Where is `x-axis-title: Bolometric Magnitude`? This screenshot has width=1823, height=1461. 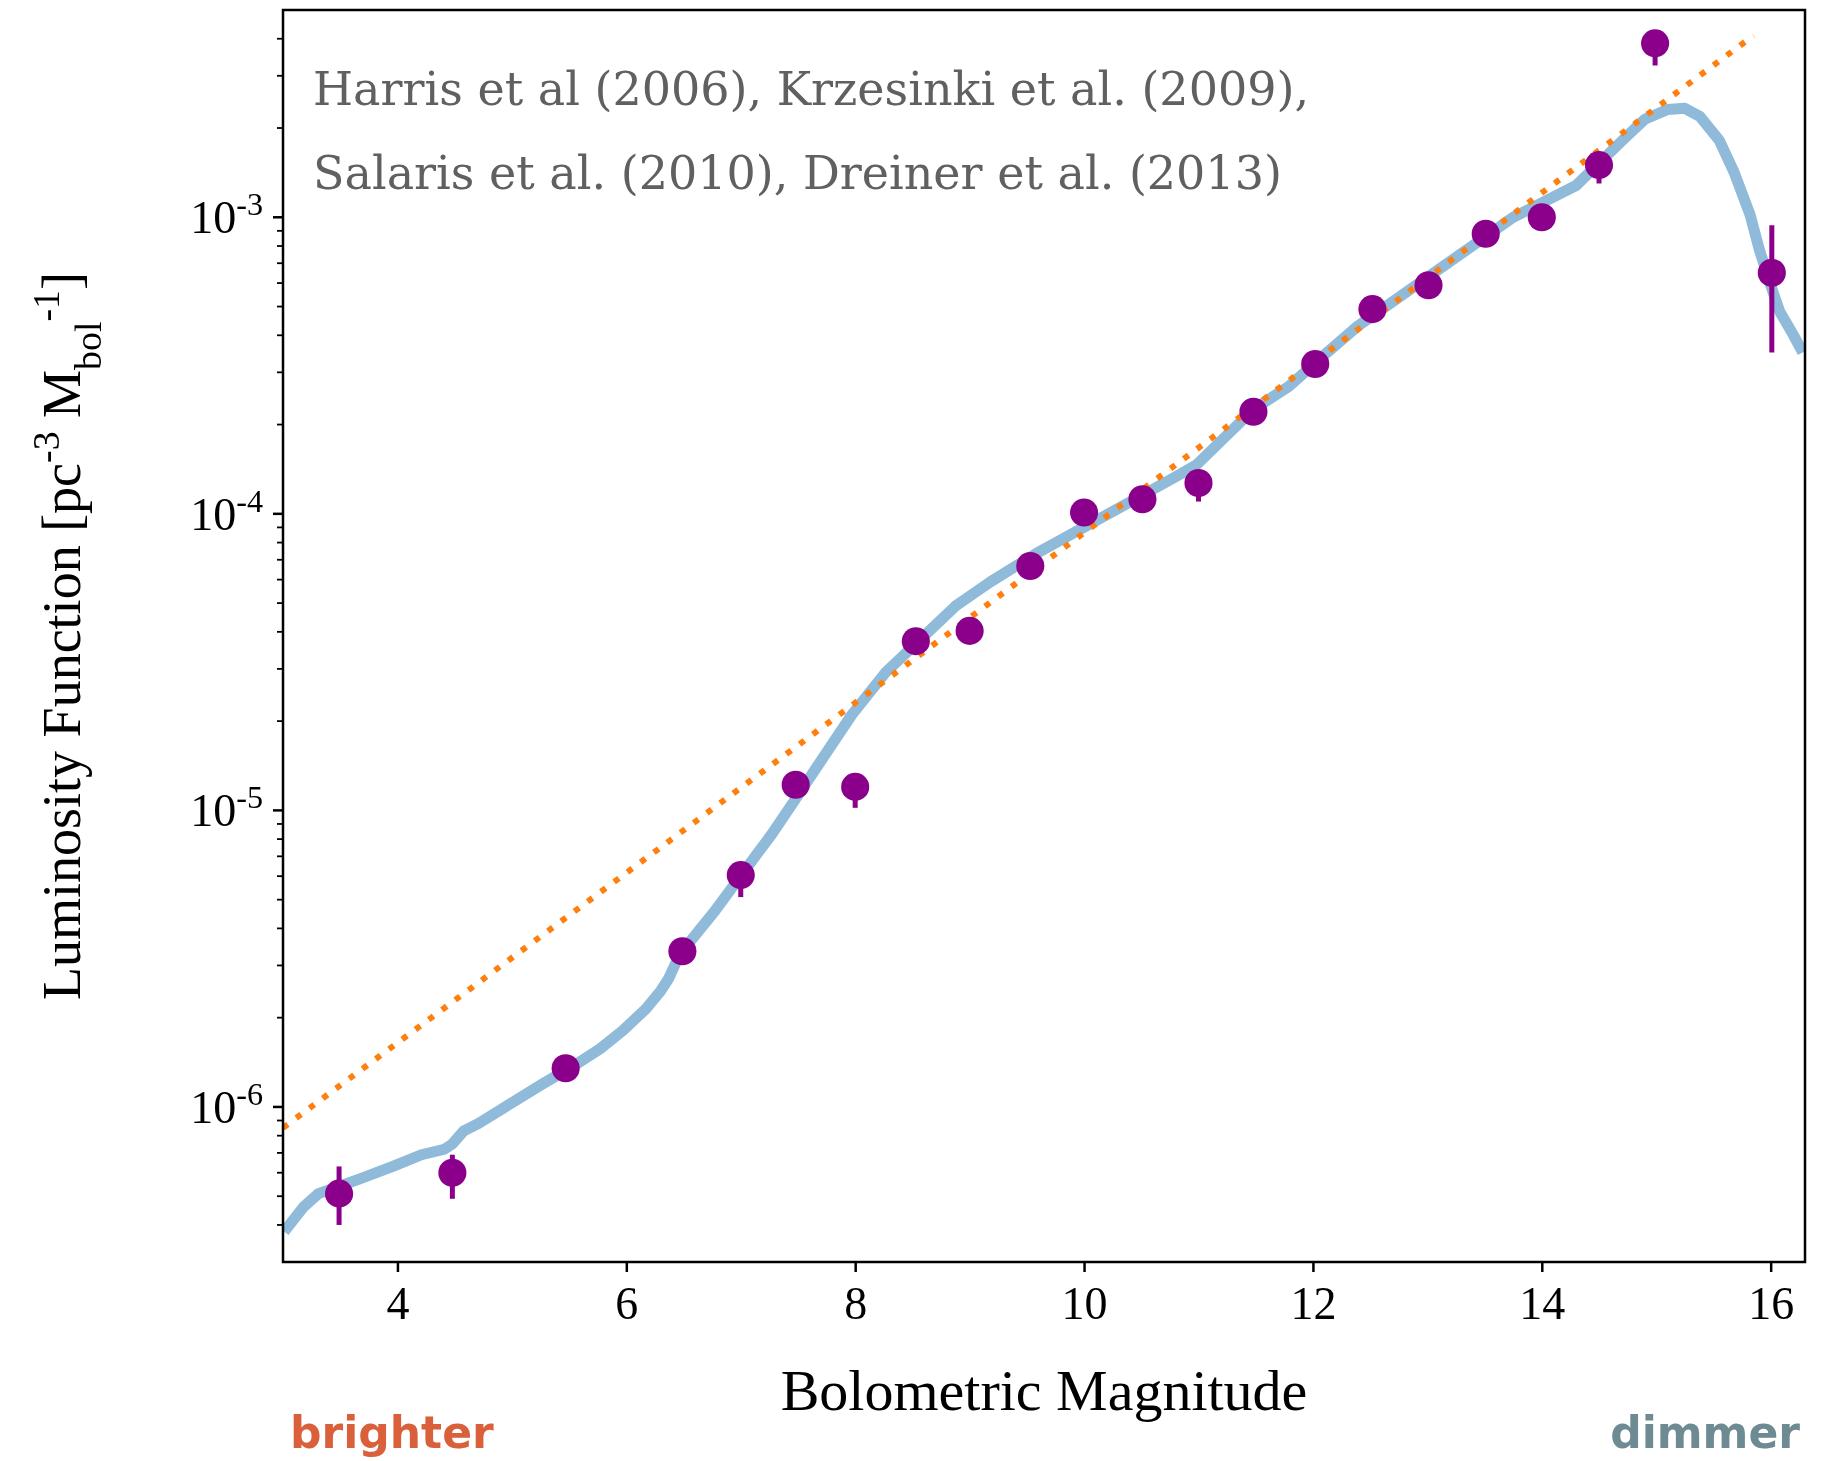
x-axis-title: Bolometric Magnitude is located at coordinates (1044, 1390).